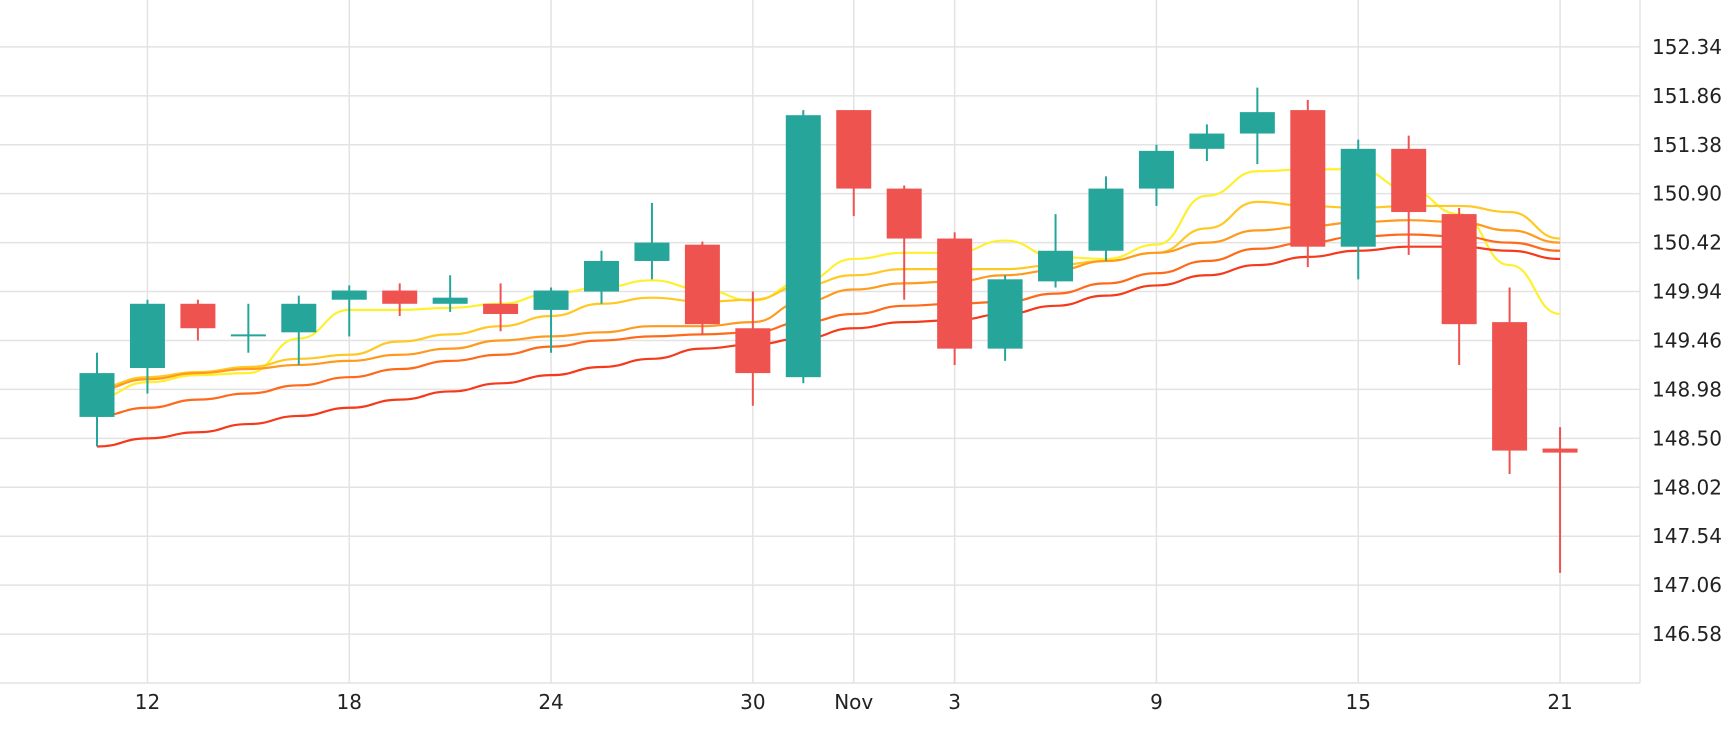 The height and width of the screenshot is (730, 1730). What do you see at coordinates (1156, 702) in the screenshot?
I see `x-tick-label: 9` at bounding box center [1156, 702].